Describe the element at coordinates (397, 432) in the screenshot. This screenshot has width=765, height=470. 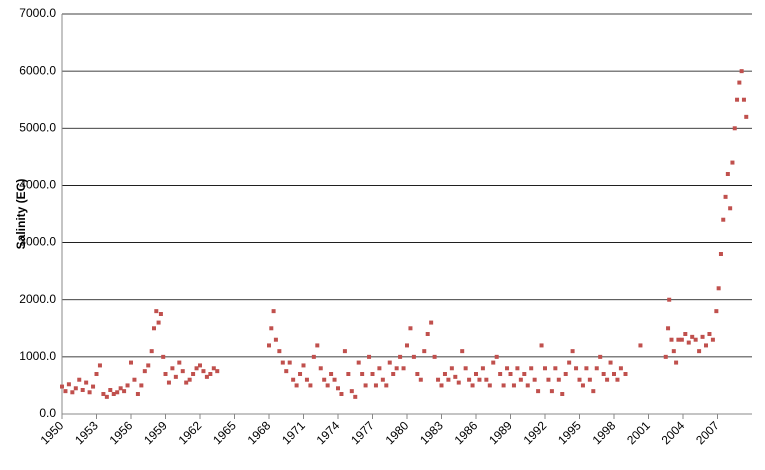
I see `x-tick-label: 1980` at that location.